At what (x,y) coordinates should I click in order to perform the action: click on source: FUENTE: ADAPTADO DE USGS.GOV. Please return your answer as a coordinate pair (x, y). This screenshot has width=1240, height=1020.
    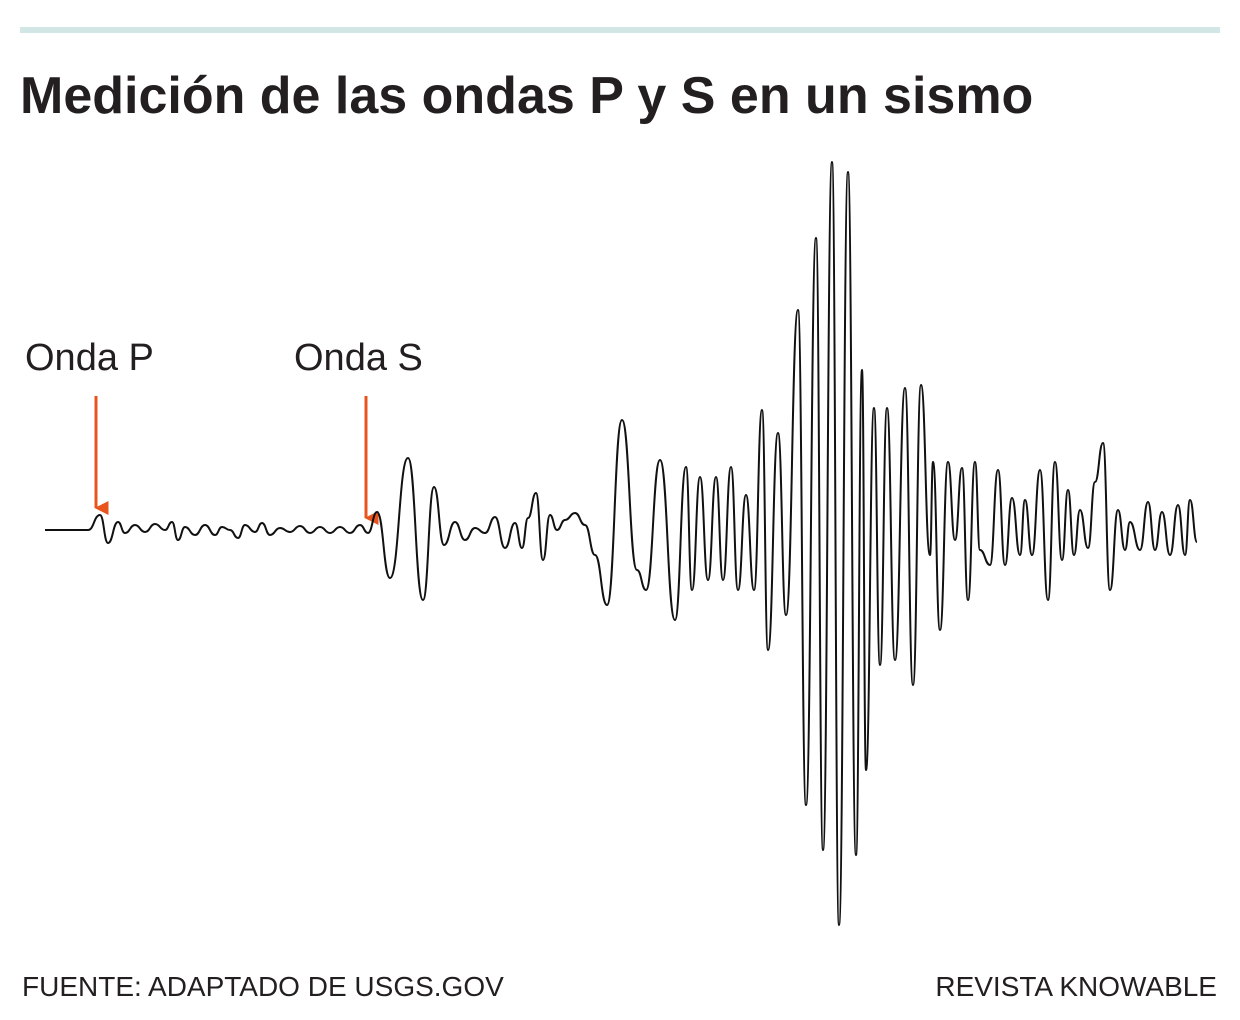
    Looking at the image, I should click on (263, 986).